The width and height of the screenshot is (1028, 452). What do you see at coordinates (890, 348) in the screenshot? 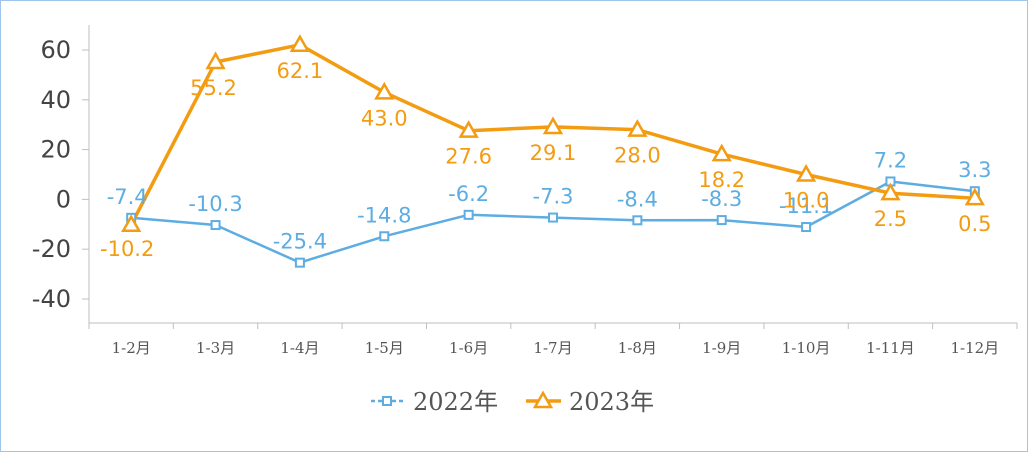
I see `x-tick-label: 1-11月` at bounding box center [890, 348].